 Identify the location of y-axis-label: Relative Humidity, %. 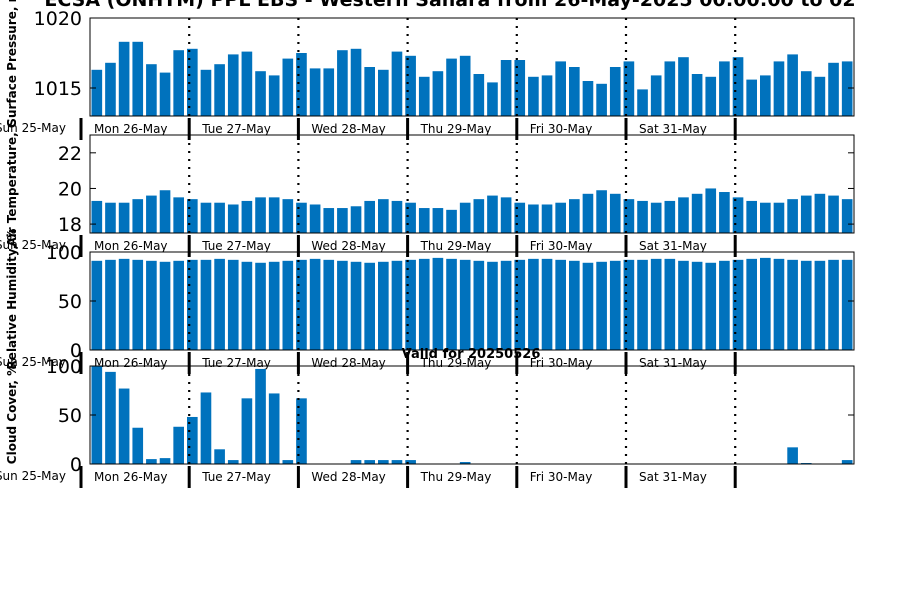
(12, 299).